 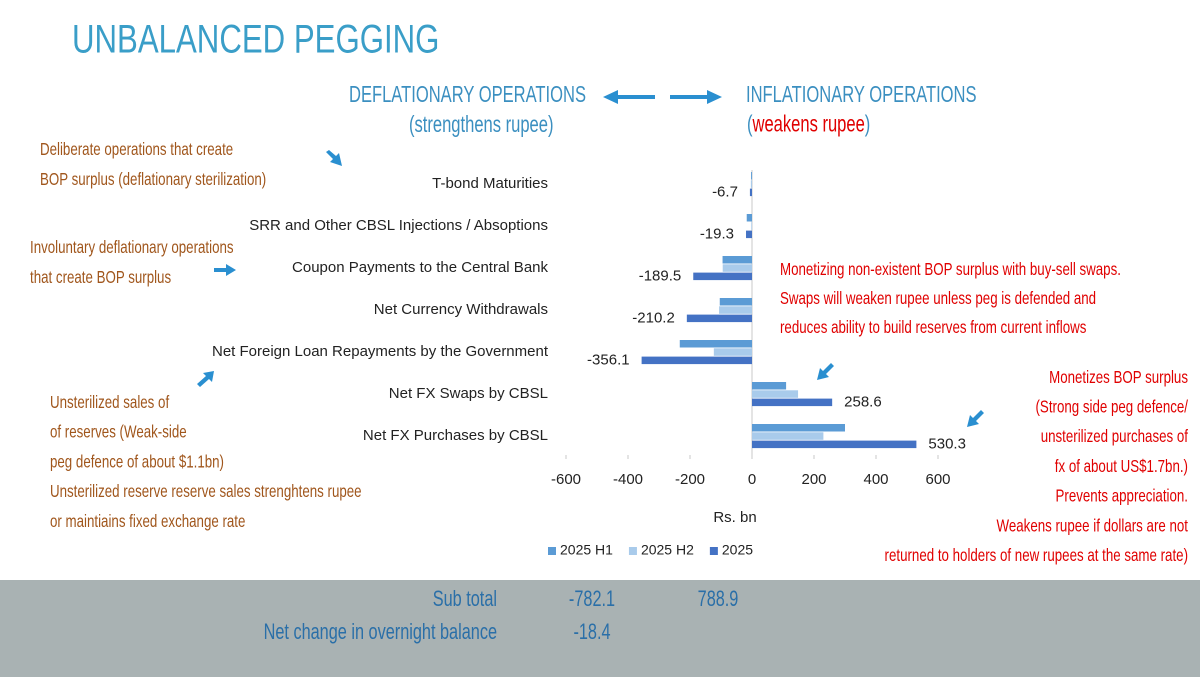 I want to click on x-axis-title: Rs. bn, so click(x=734, y=517).